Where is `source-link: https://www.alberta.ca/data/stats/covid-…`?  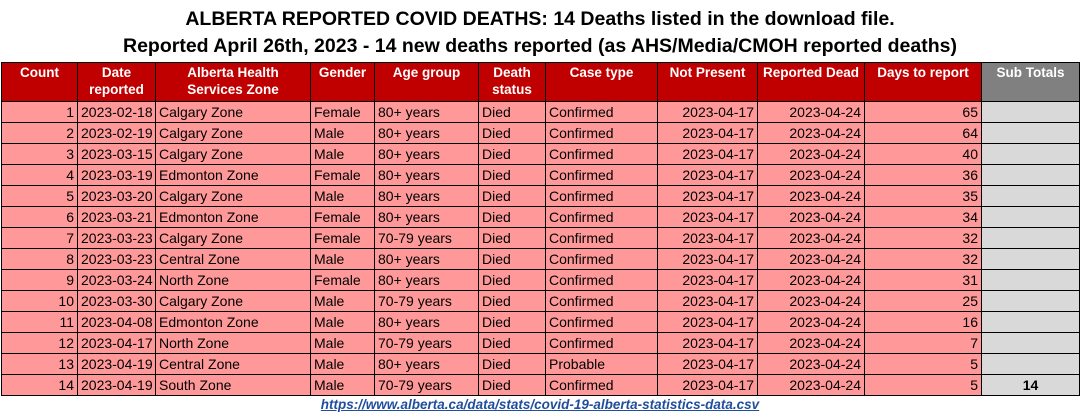
source-link: https://www.alberta.ca/data/stats/covid-… is located at coordinates (540, 404).